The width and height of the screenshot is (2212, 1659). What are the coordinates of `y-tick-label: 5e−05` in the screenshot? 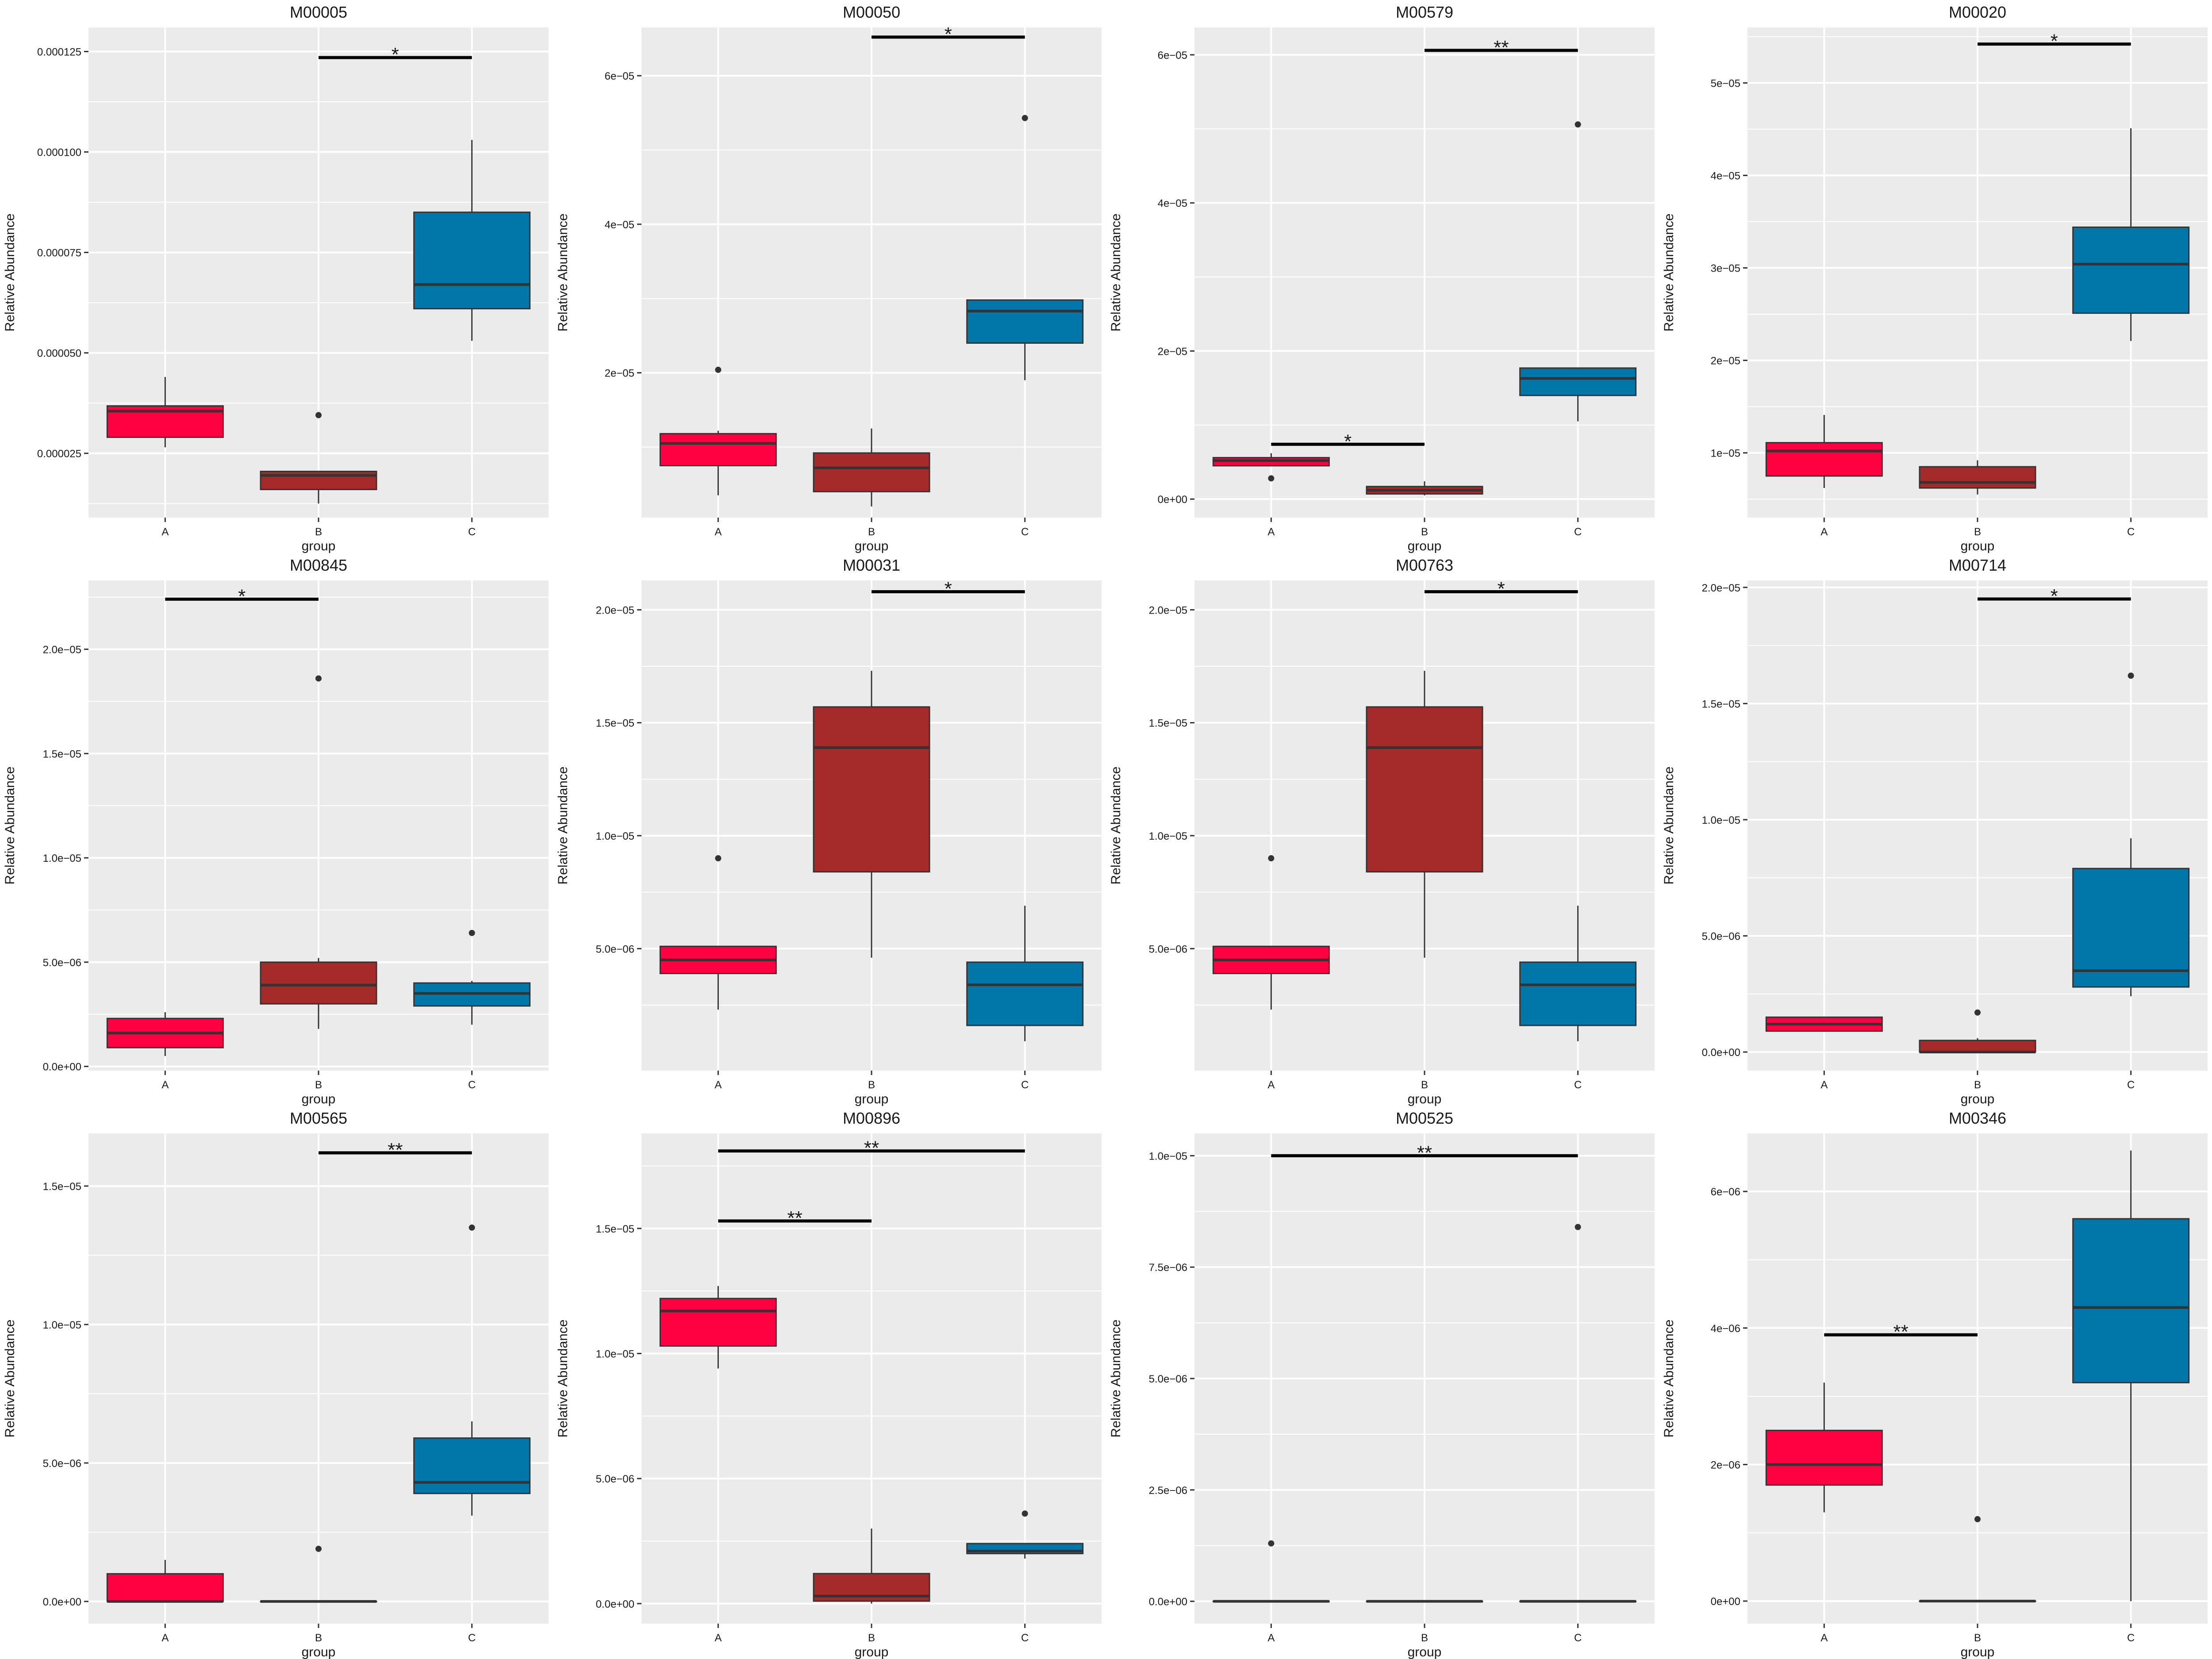 It's located at (1726, 83).